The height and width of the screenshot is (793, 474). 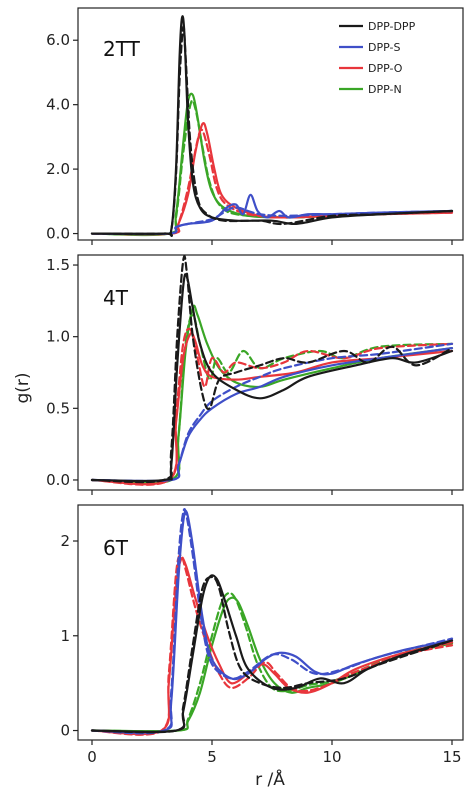 I want to click on series-dpp-s-solid, so click(x=272, y=415).